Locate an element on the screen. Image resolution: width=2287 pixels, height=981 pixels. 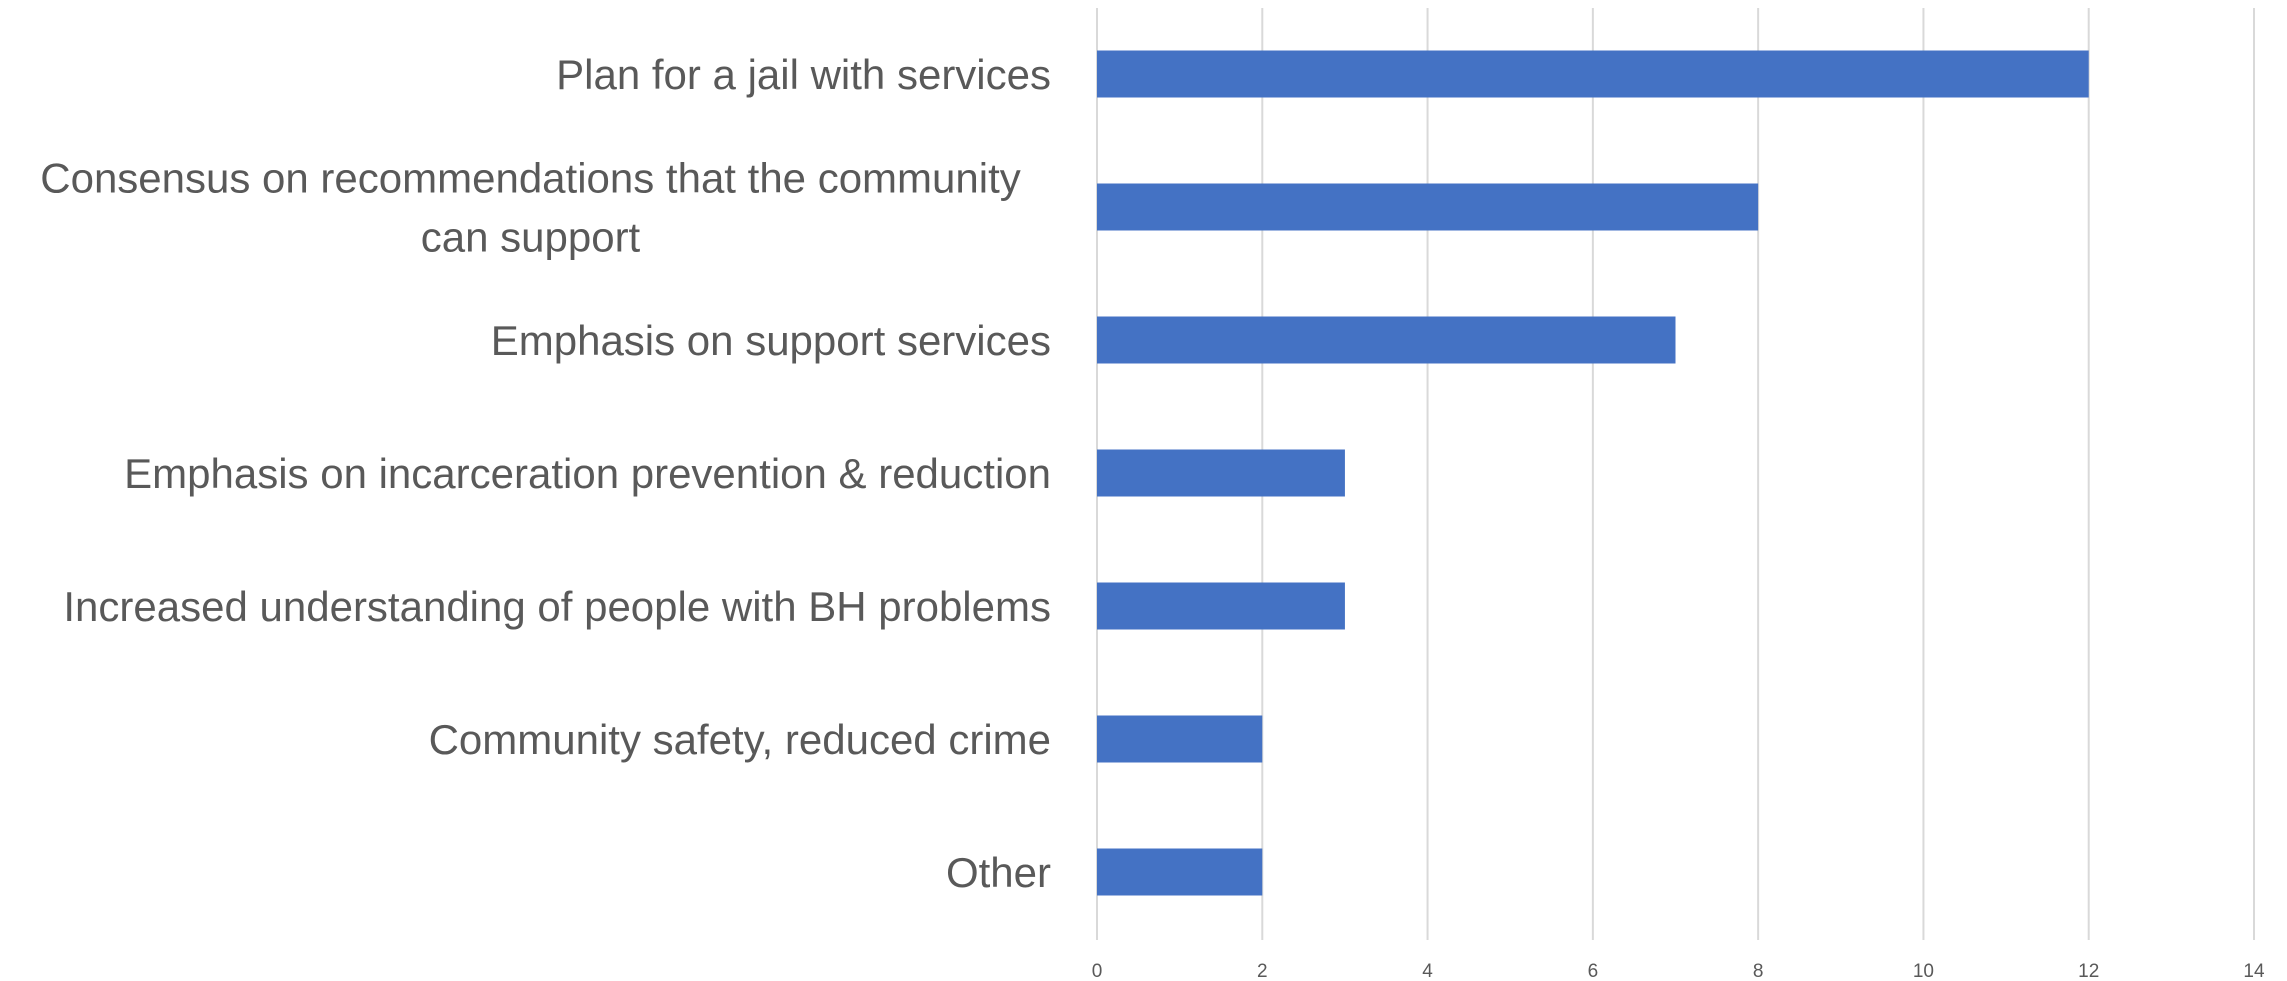
x-tick-label: 8 is located at coordinates (1758, 971).